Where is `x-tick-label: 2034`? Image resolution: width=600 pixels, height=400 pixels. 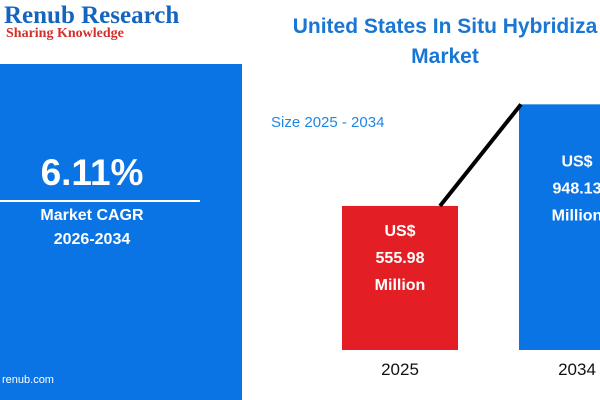
x-tick-label: 2034 is located at coordinates (577, 369).